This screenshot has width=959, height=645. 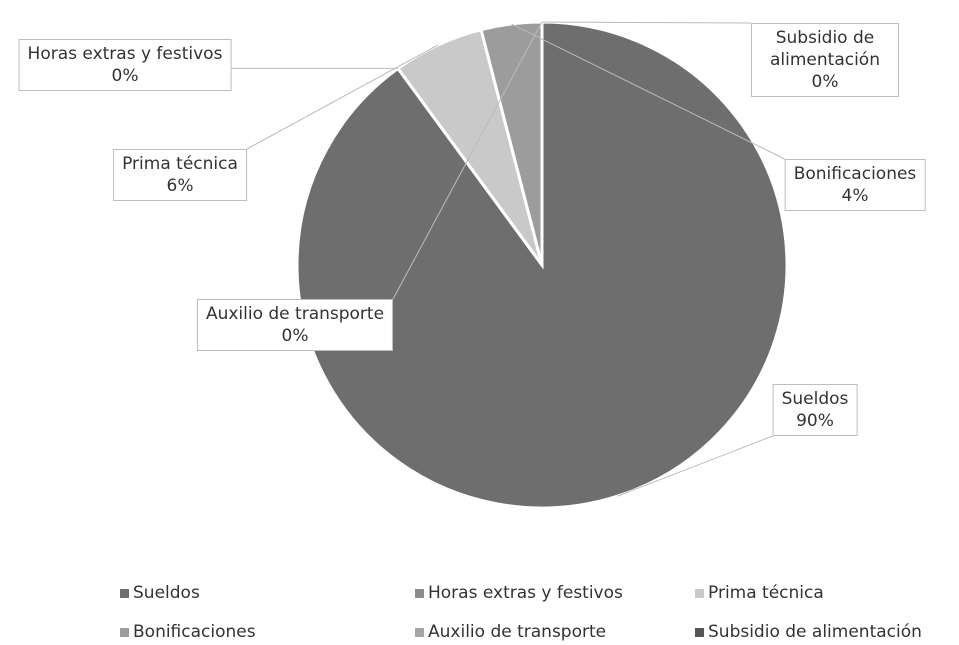 I want to click on legend-label: Prima técnica, so click(x=766, y=593).